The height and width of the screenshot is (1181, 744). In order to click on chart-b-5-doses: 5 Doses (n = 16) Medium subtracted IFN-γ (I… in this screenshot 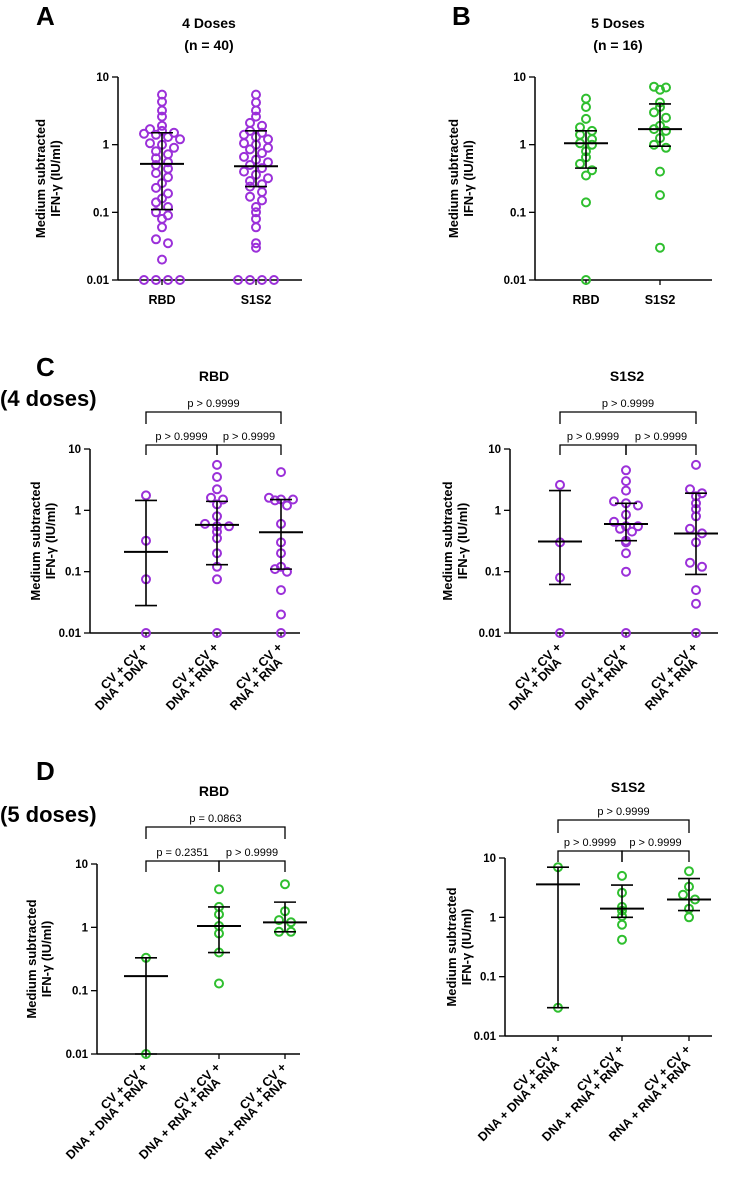, I will do `click(579, 161)`.